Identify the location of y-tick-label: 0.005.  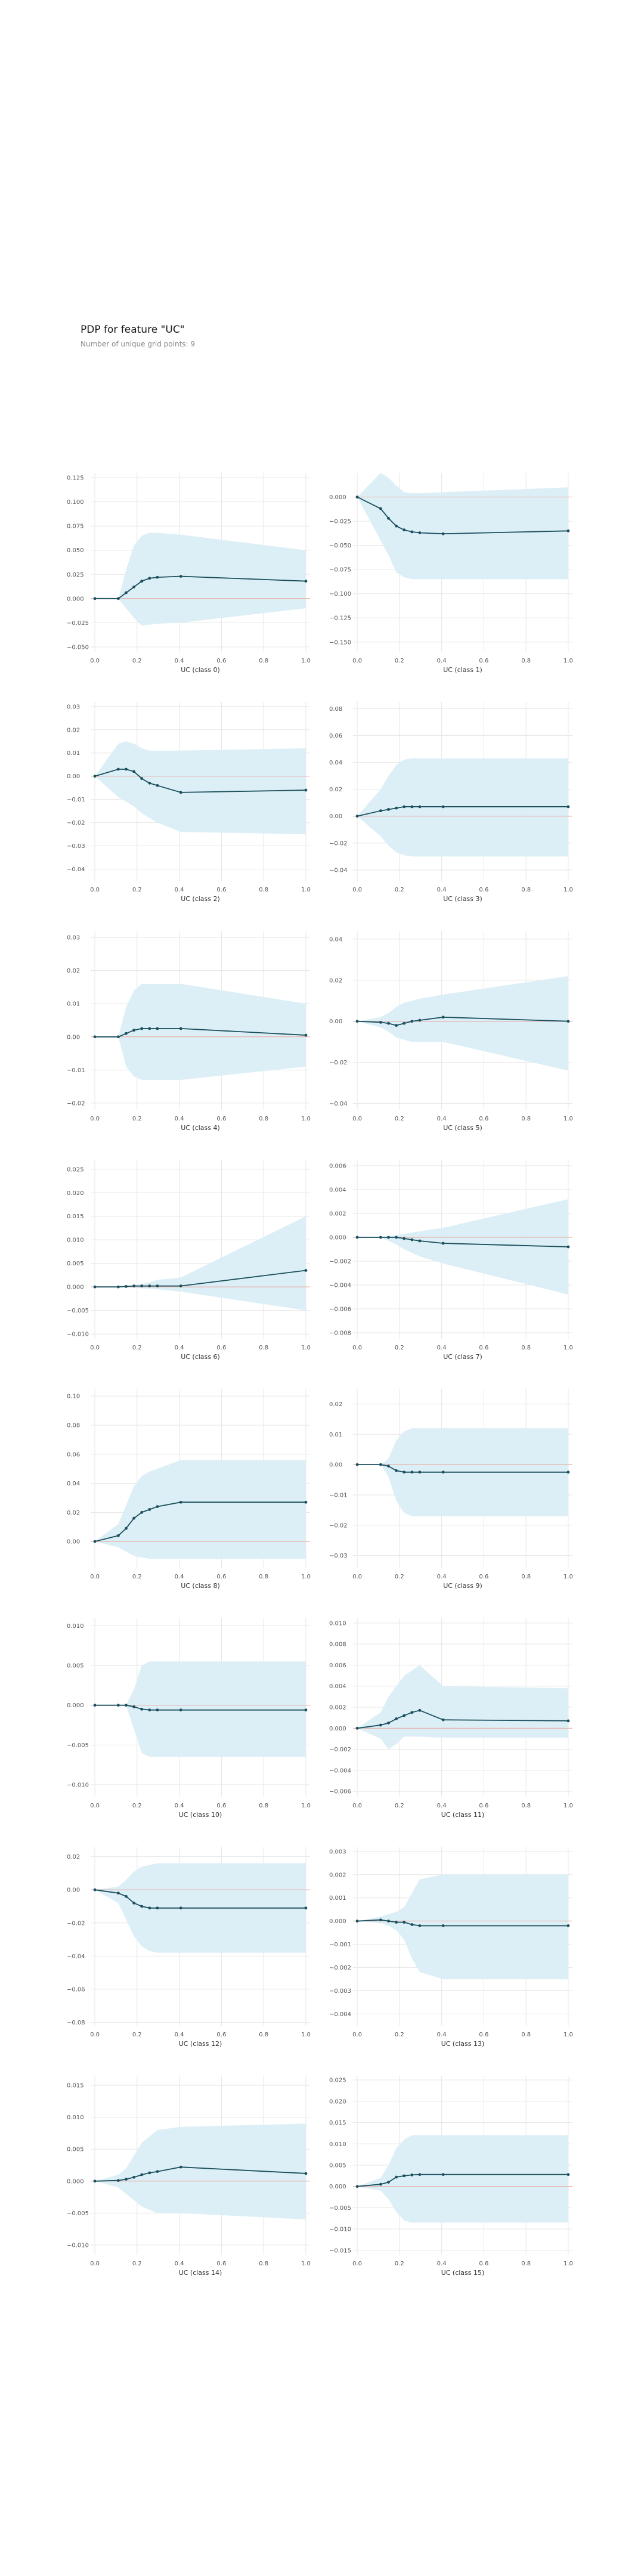
(338, 2166).